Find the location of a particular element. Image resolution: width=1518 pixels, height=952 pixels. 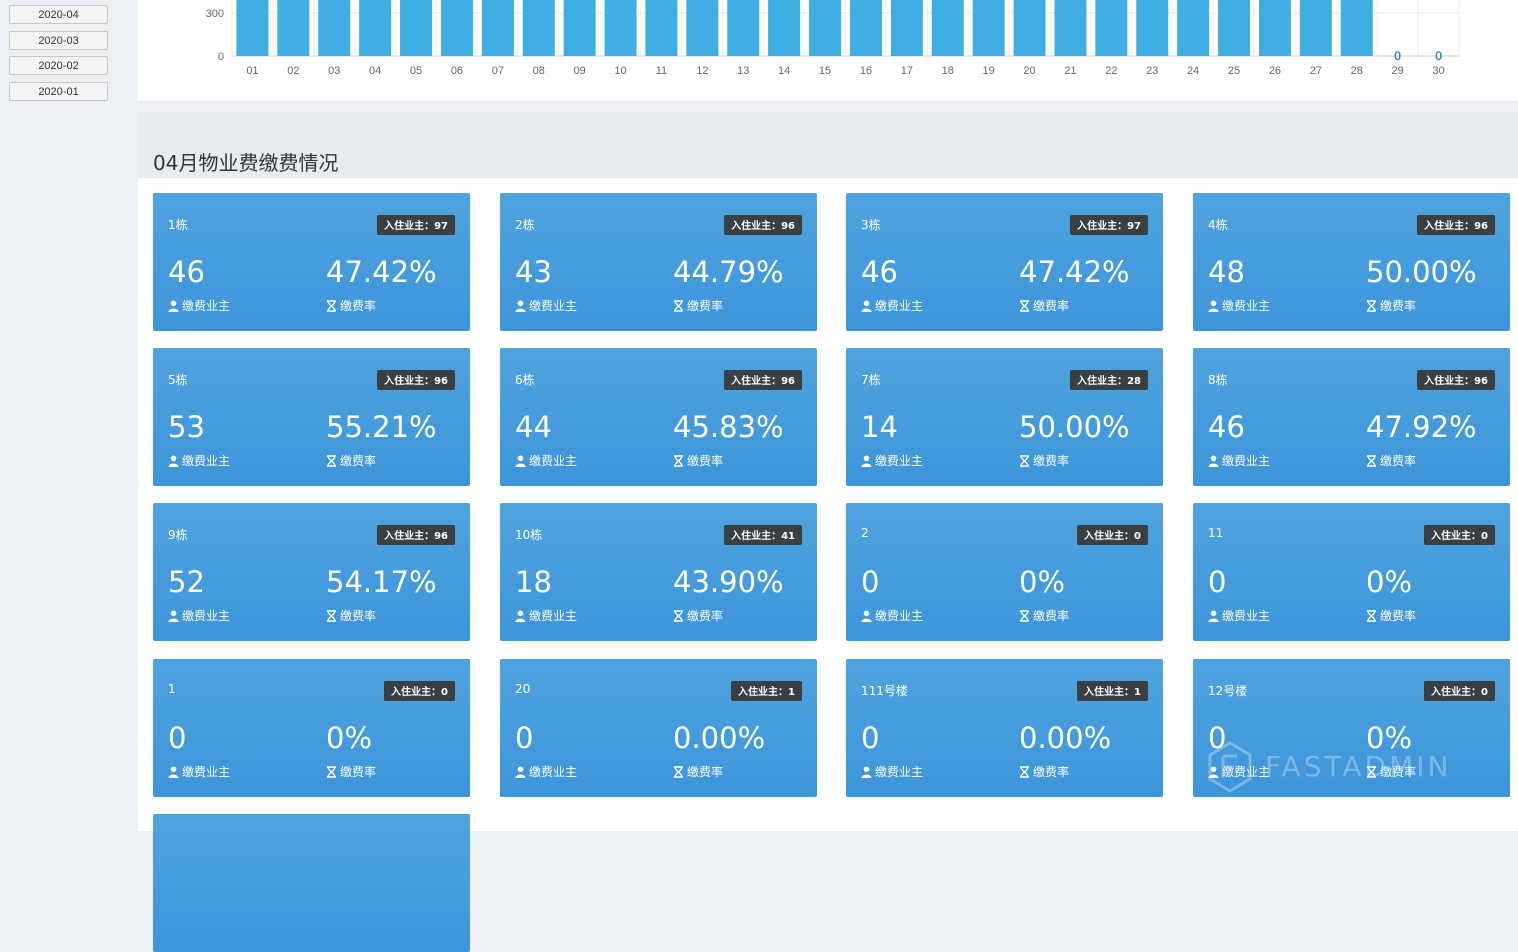

occupied-owners-badge: 入住业主：1 is located at coordinates (766, 691).